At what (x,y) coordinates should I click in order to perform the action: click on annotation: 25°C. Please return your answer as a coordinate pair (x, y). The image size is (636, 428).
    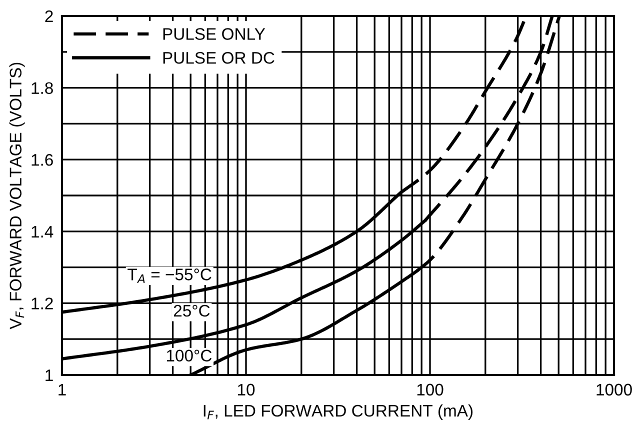
    Looking at the image, I should click on (192, 310).